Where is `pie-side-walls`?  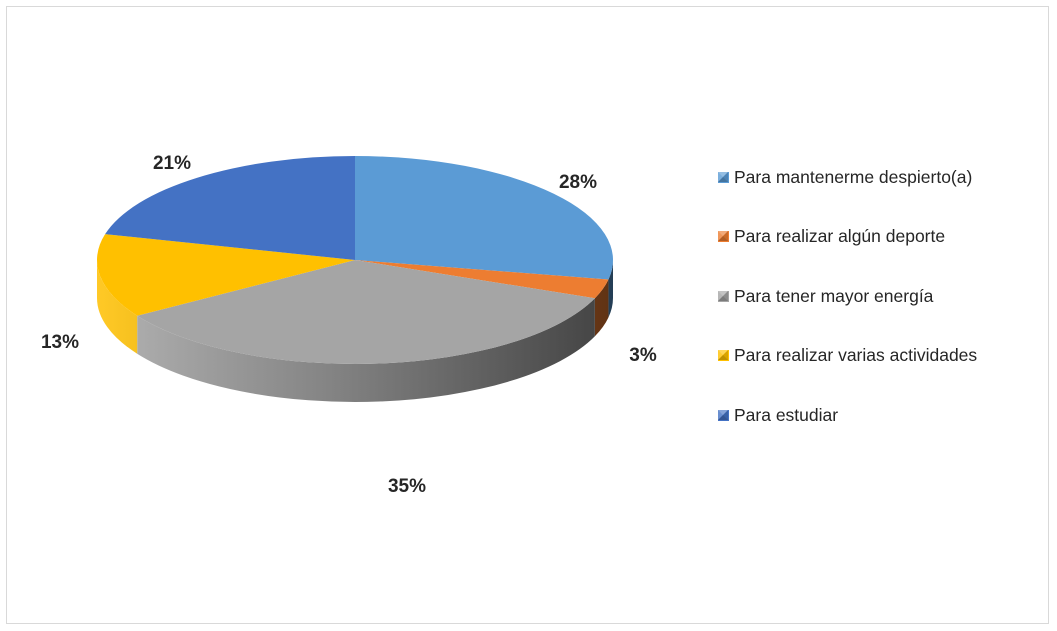
pie-side-walls is located at coordinates (355, 331).